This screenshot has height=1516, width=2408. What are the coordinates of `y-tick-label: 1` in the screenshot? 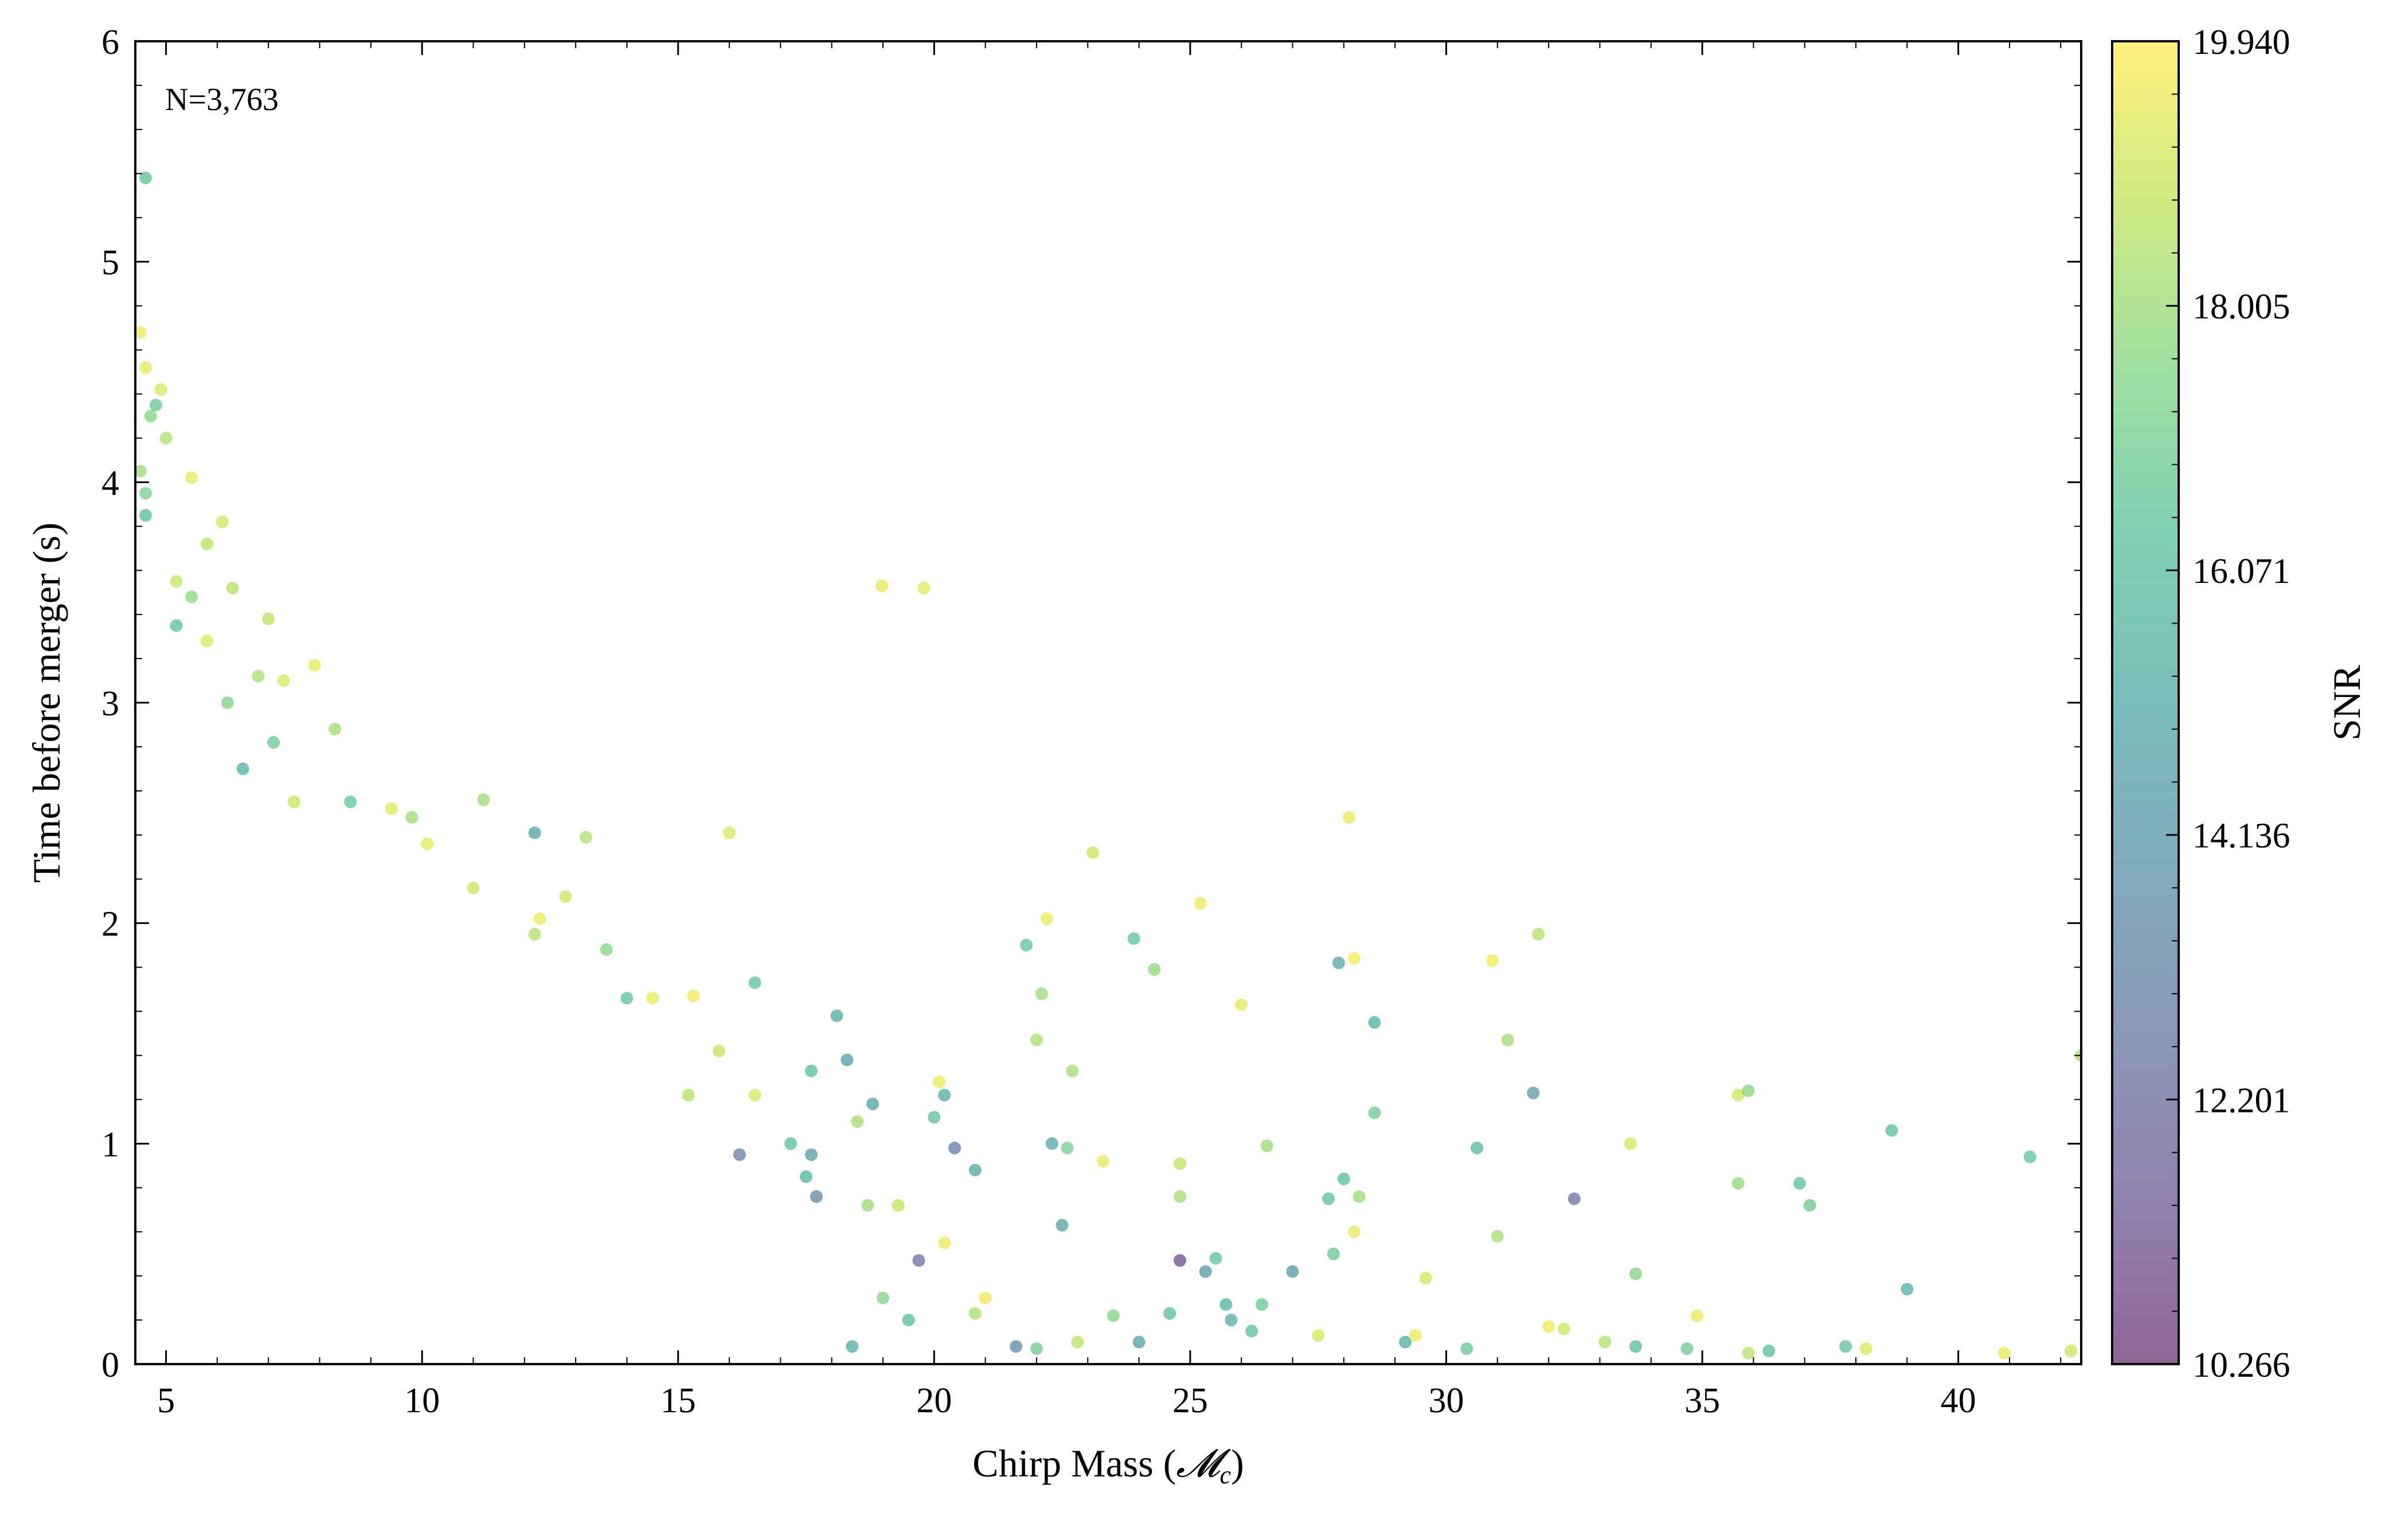 It's located at (110, 1144).